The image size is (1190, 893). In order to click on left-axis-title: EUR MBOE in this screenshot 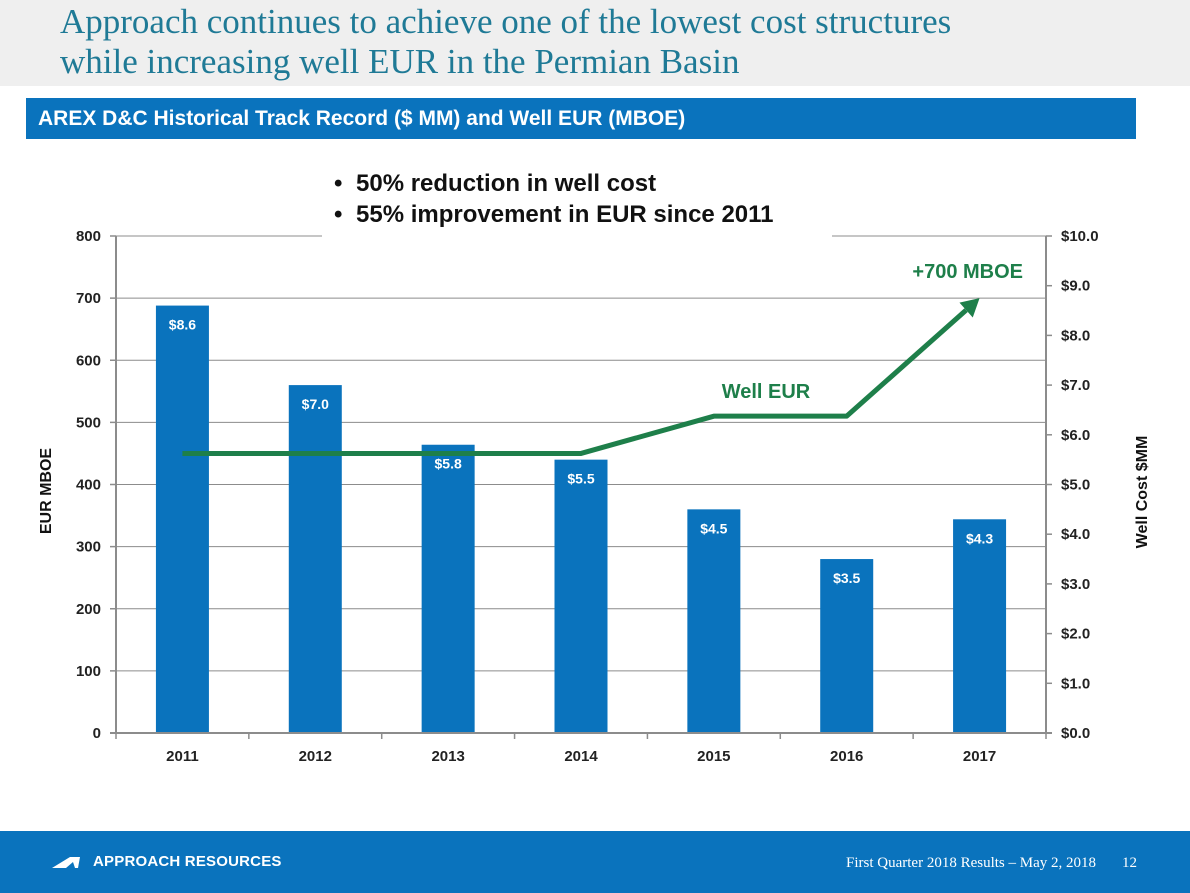, I will do `click(46, 491)`.